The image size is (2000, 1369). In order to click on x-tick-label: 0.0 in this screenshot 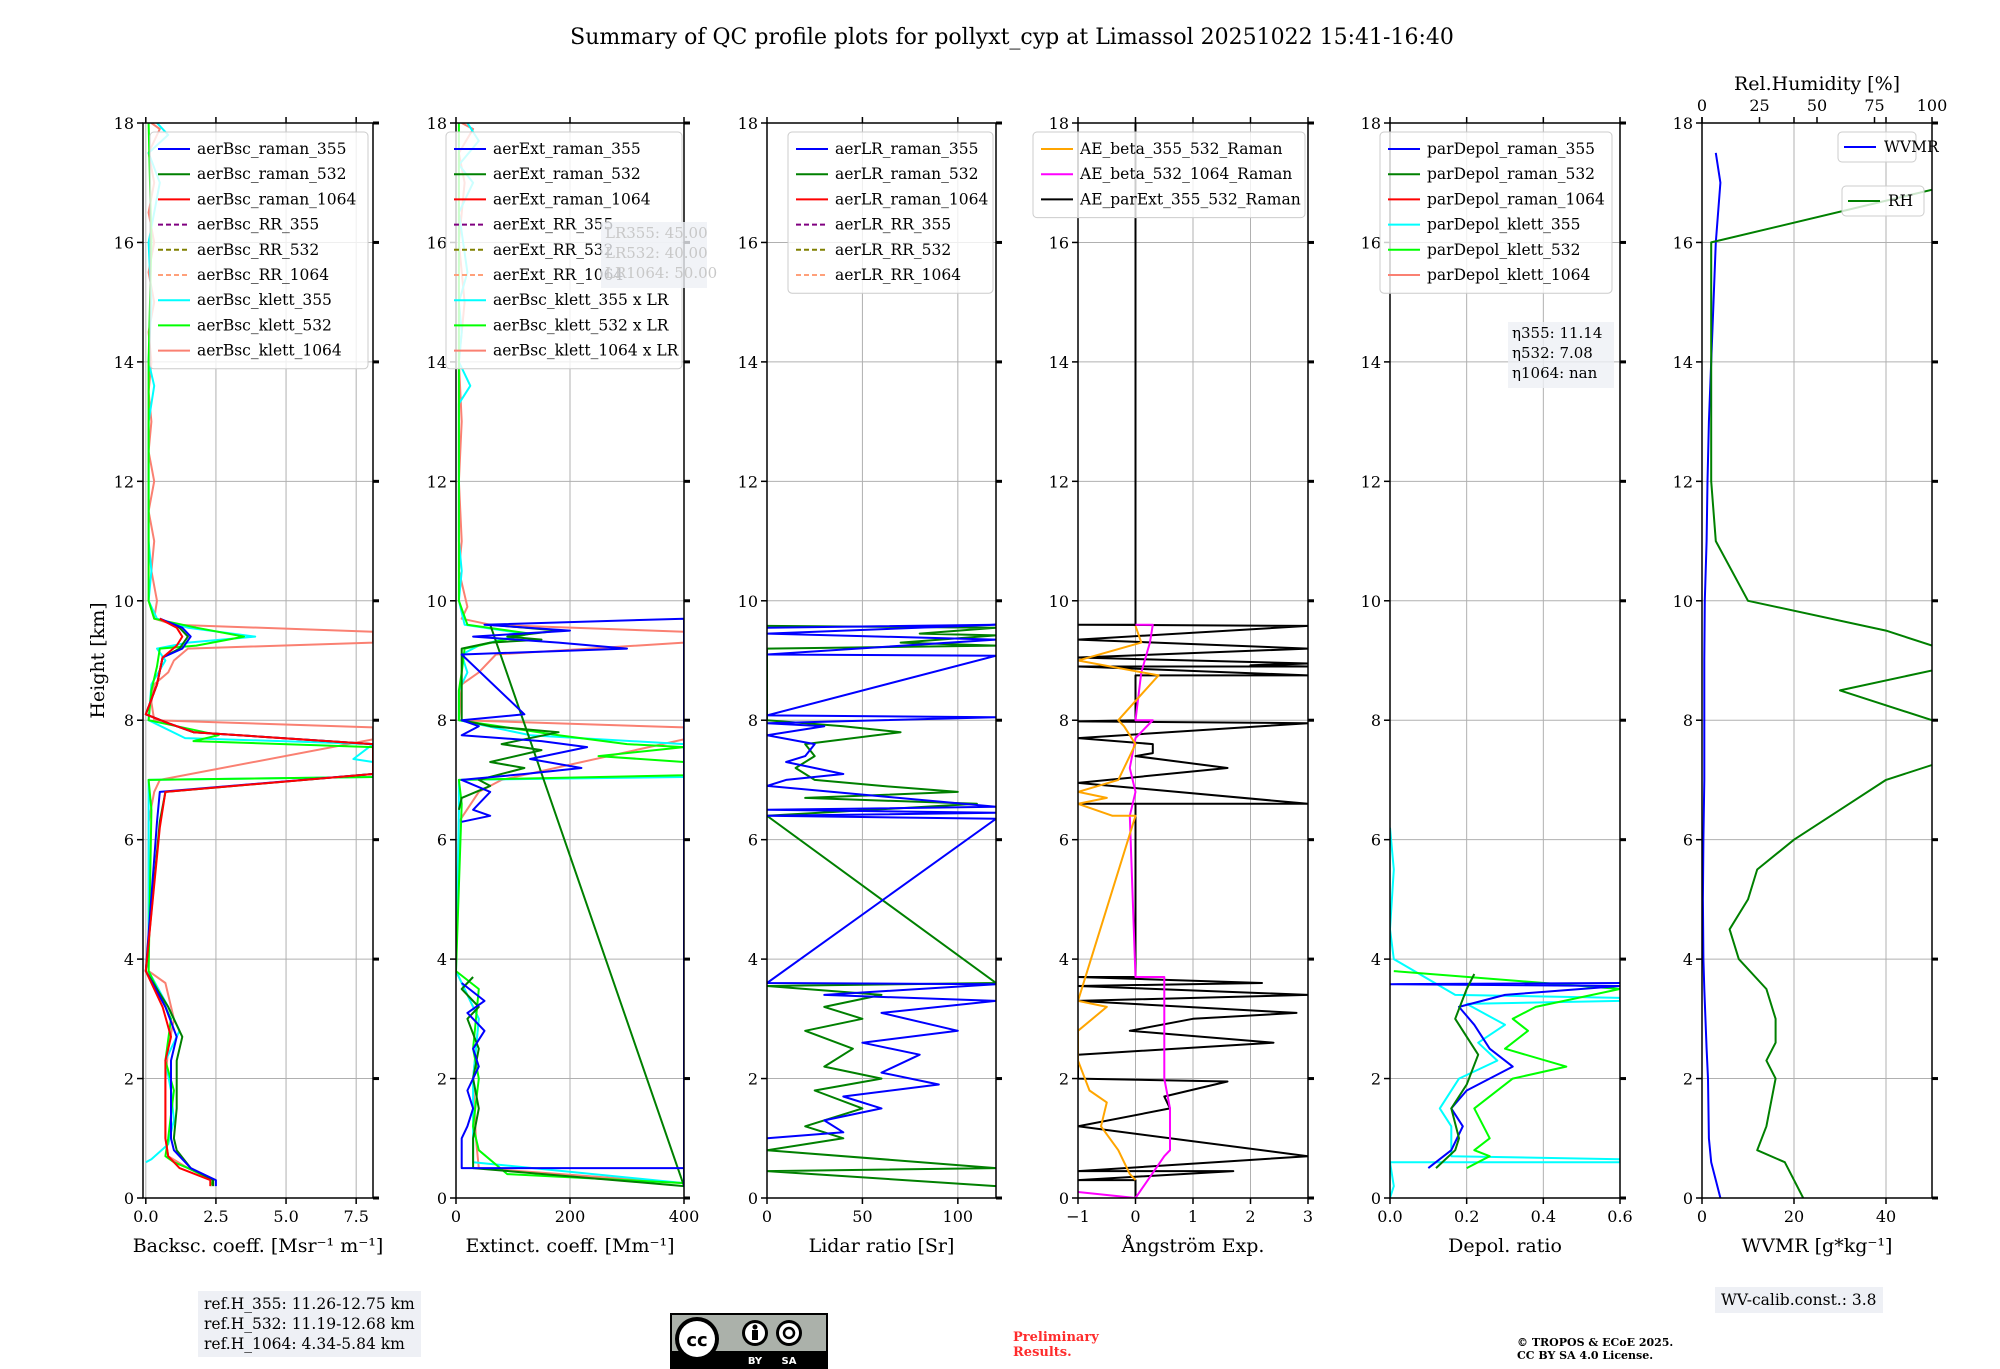, I will do `click(1389, 1216)`.